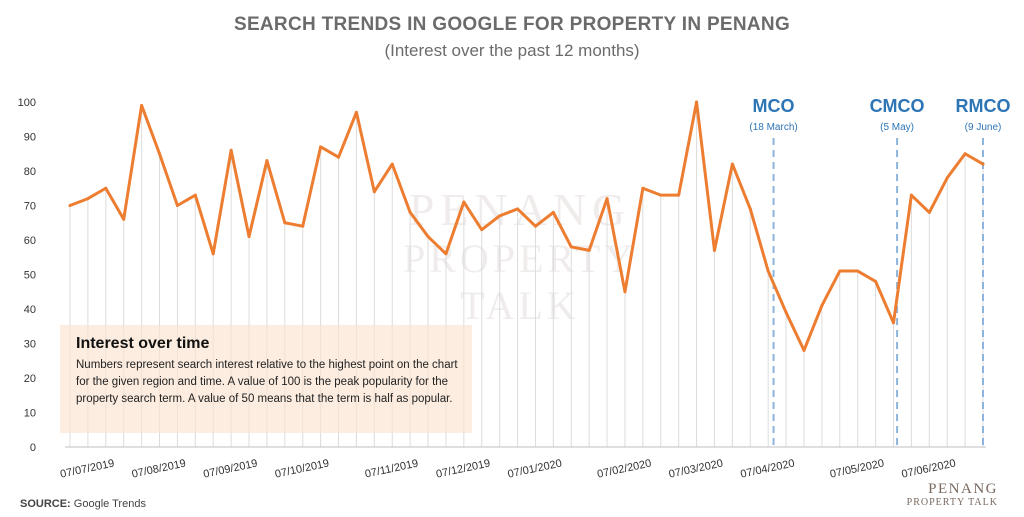 The width and height of the screenshot is (1024, 517). Describe the element at coordinates (983, 127) in the screenshot. I see `annotation-date: (9 June)` at that location.